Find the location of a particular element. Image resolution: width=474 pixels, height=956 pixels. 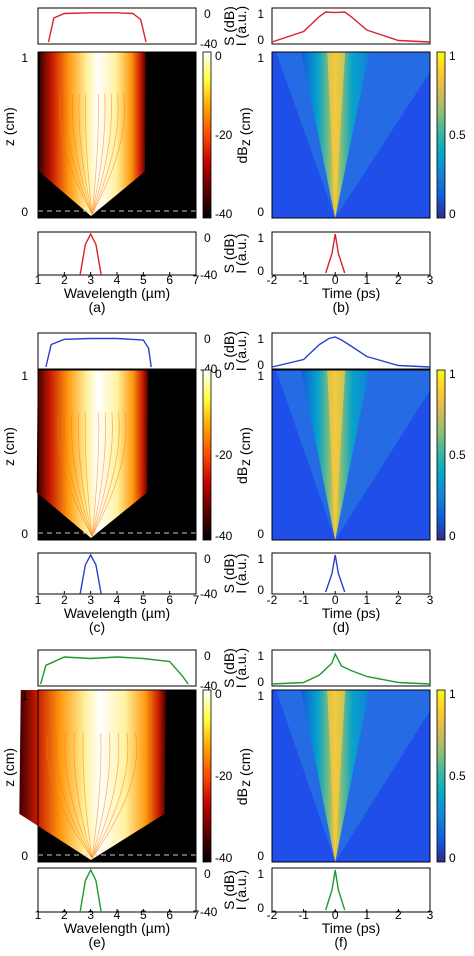

heatmap-frame is located at coordinates (351, 135).